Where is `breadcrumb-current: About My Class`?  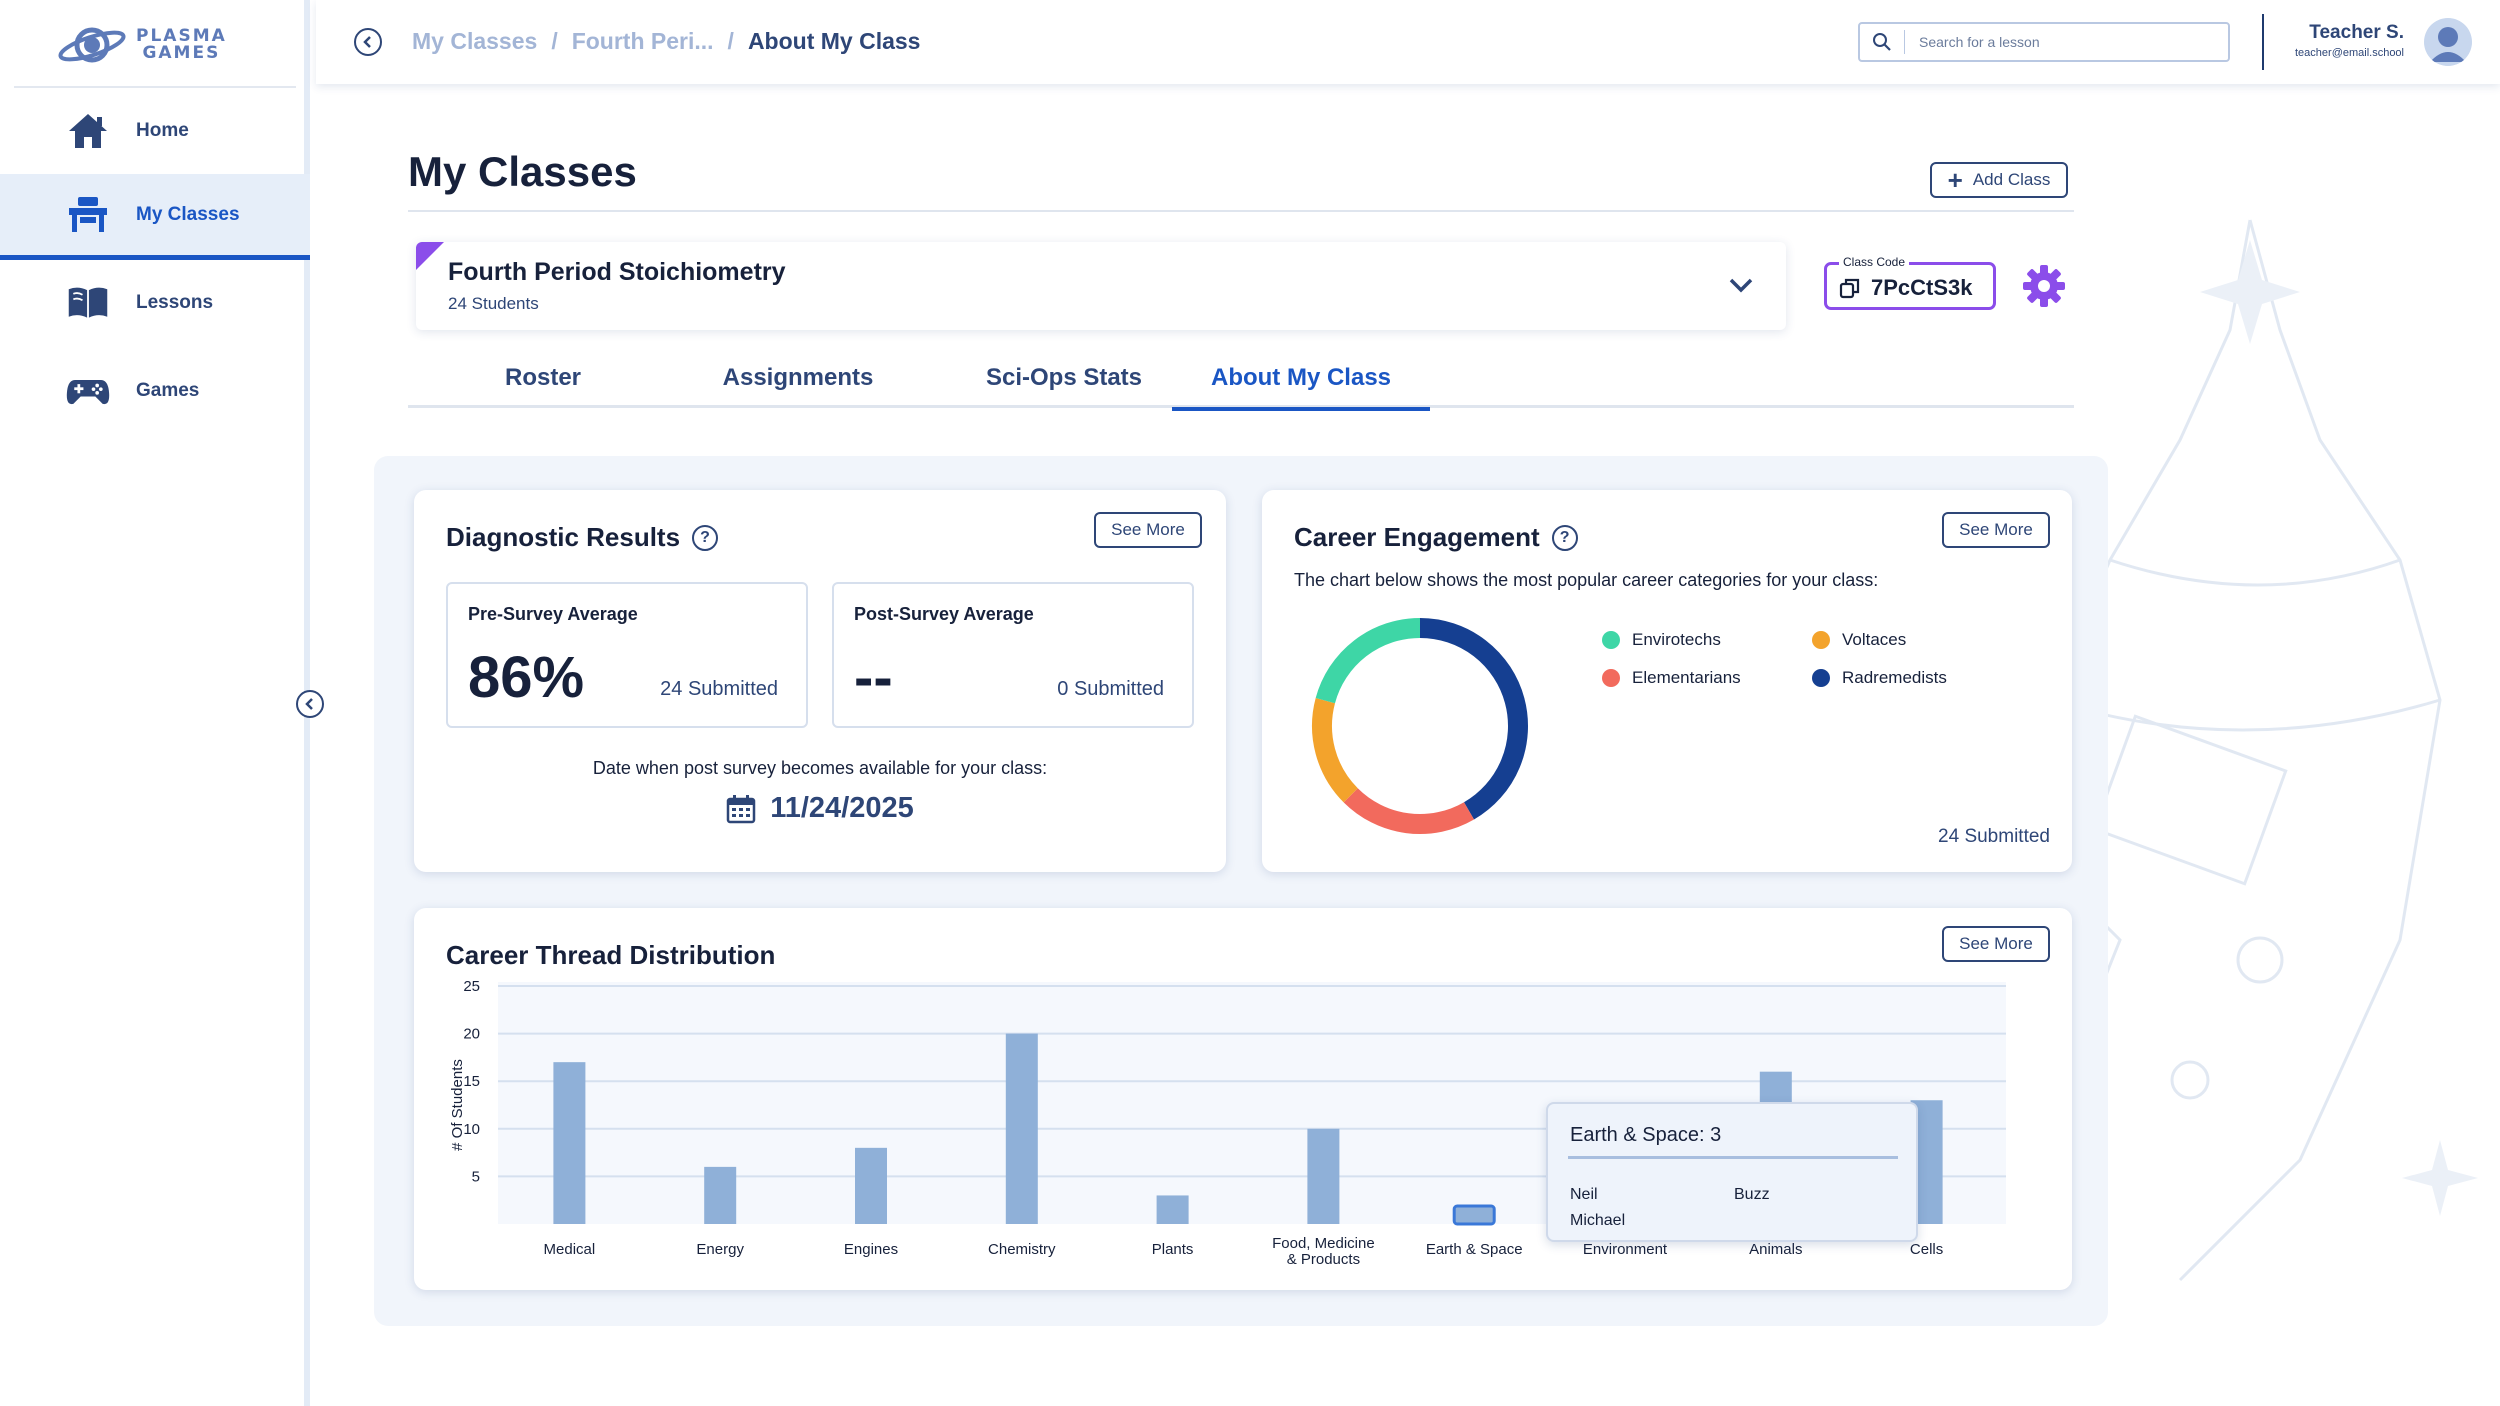
breadcrumb-current: About My Class is located at coordinates (834, 41).